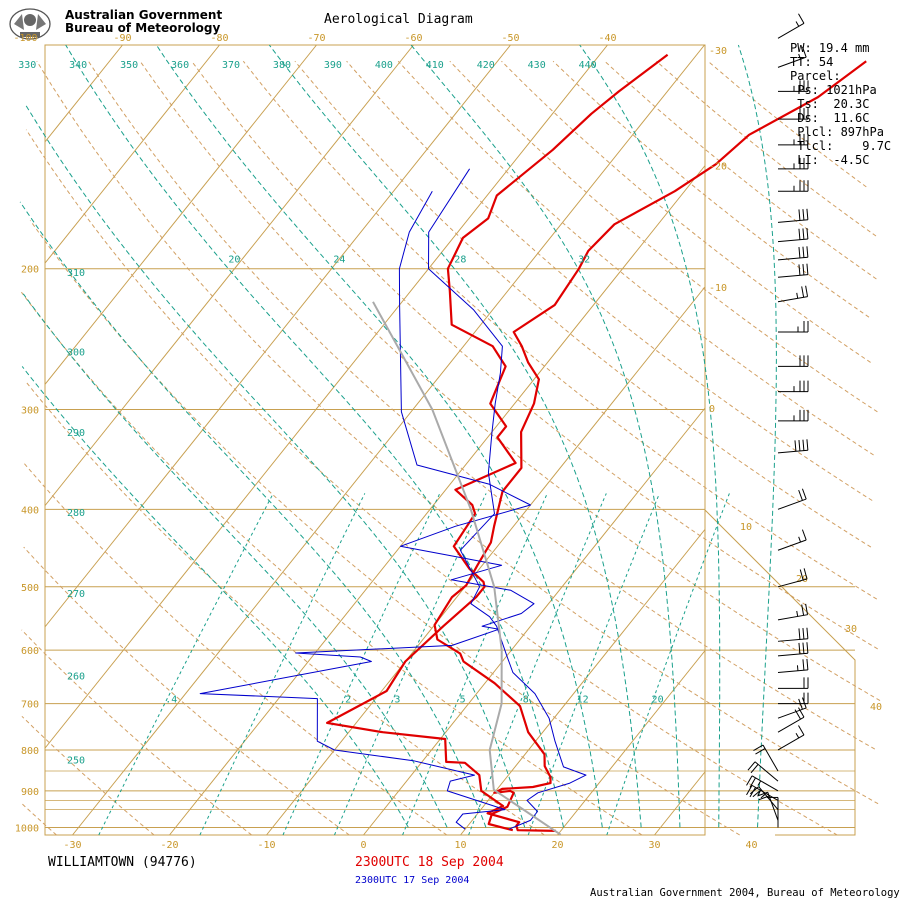  Describe the element at coordinates (815, 76) in the screenshot. I see `info-parcel-heading: Parcel:` at that location.